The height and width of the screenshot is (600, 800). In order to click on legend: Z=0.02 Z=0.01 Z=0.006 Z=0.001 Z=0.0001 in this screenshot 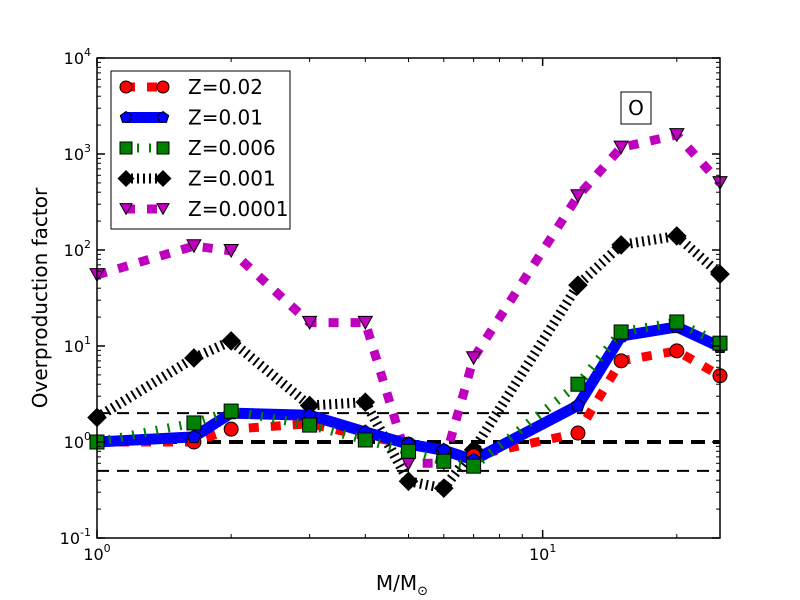, I will do `click(200, 150)`.